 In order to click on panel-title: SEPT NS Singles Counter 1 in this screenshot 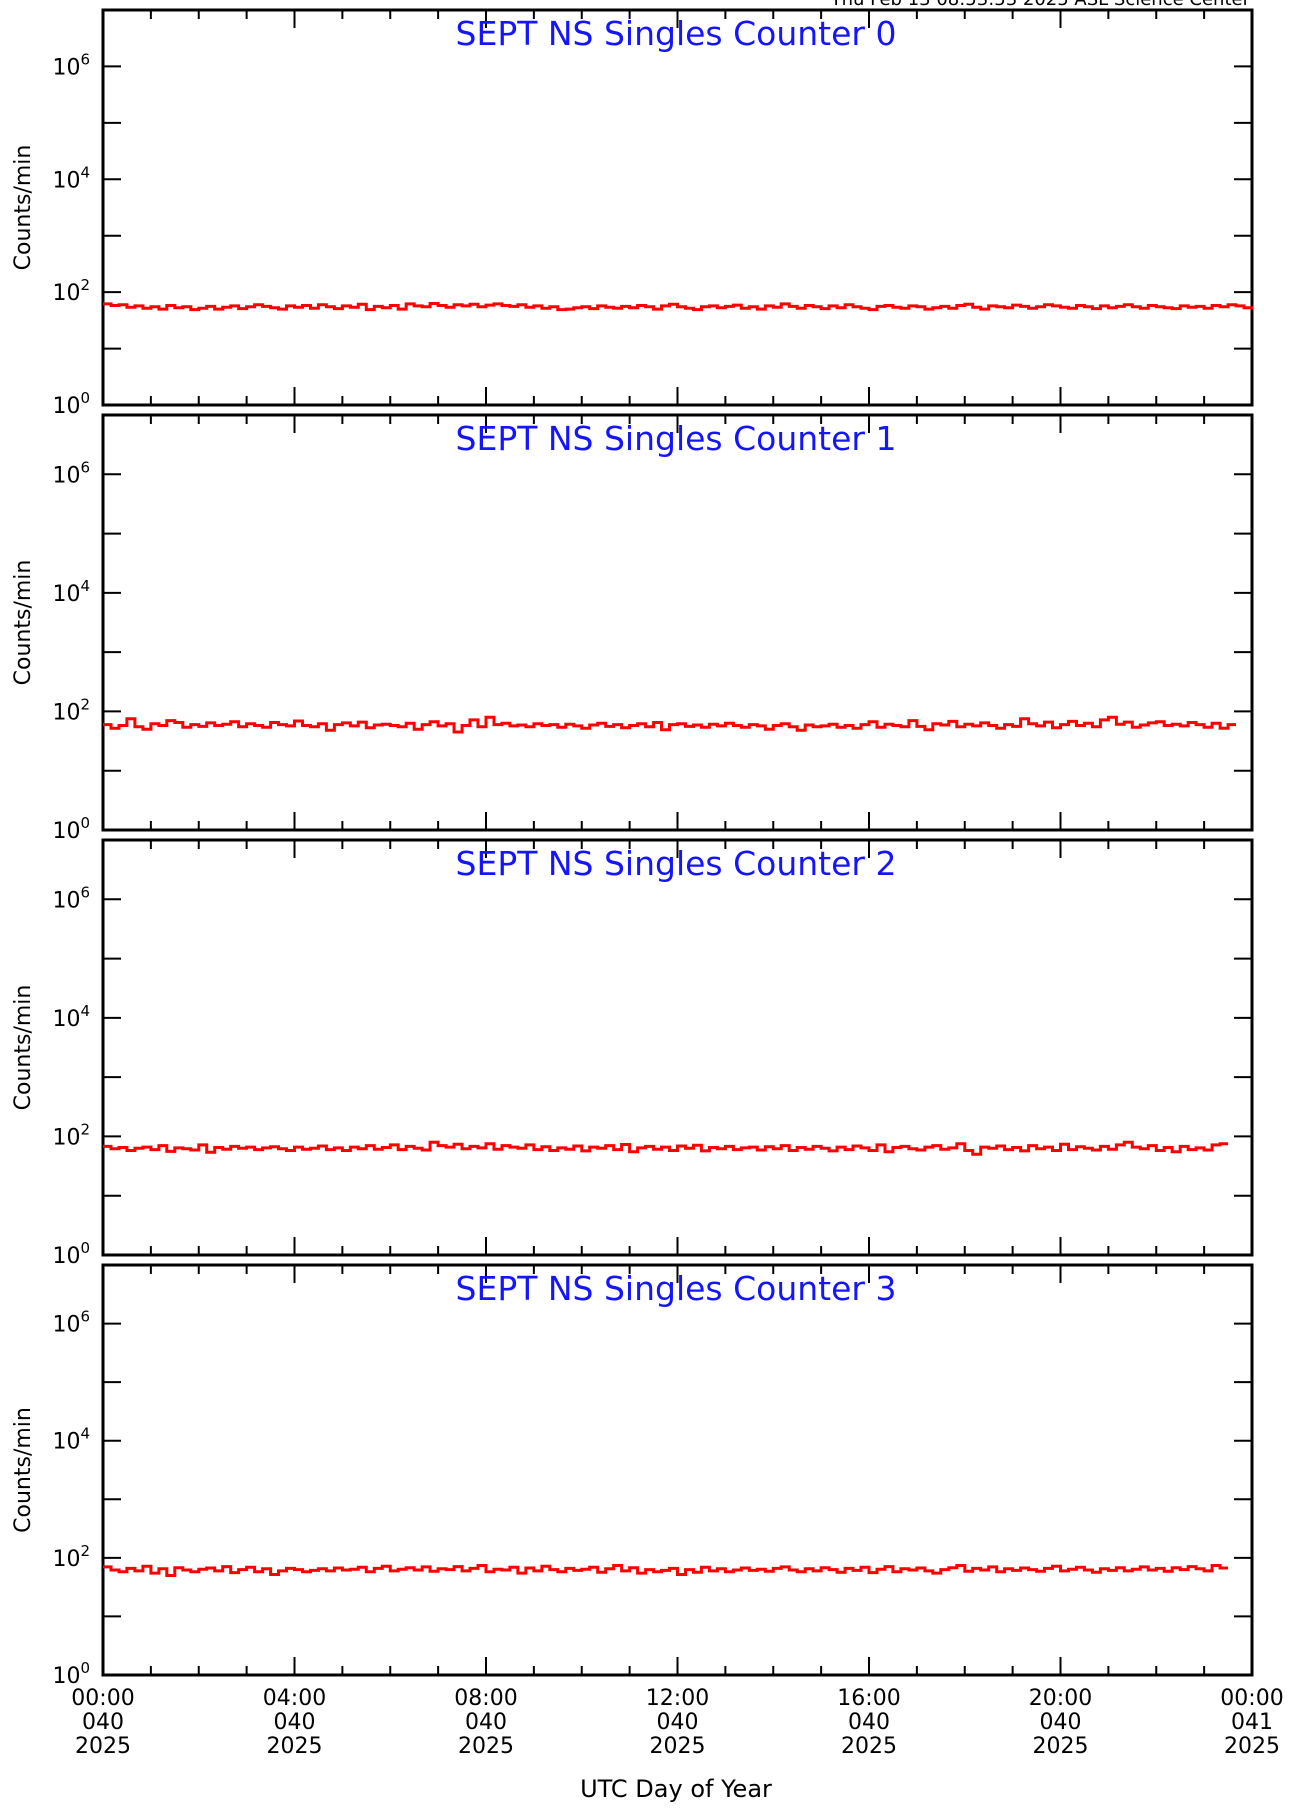, I will do `click(676, 438)`.